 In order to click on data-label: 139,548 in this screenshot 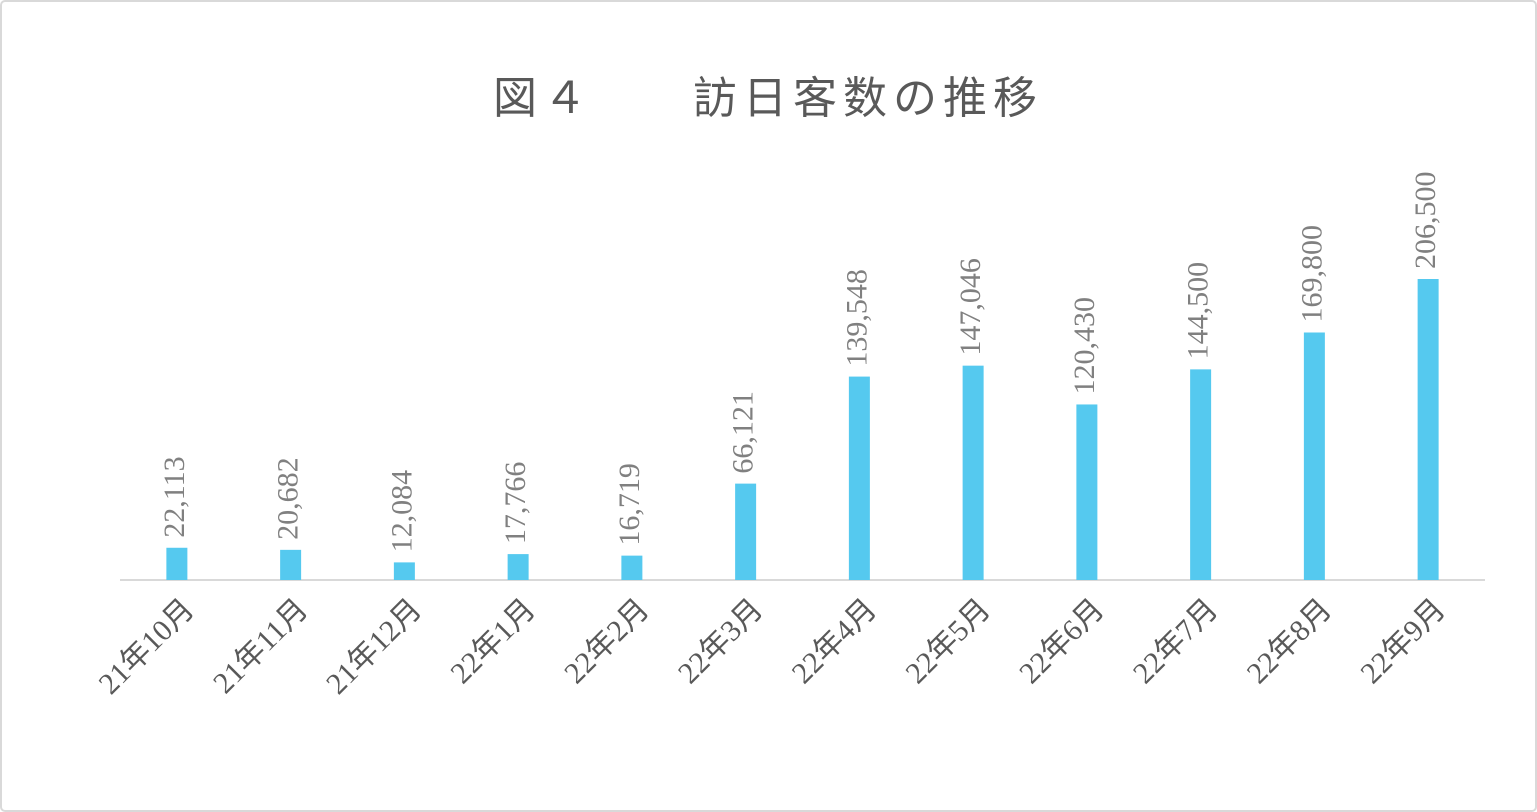, I will do `click(856, 318)`.